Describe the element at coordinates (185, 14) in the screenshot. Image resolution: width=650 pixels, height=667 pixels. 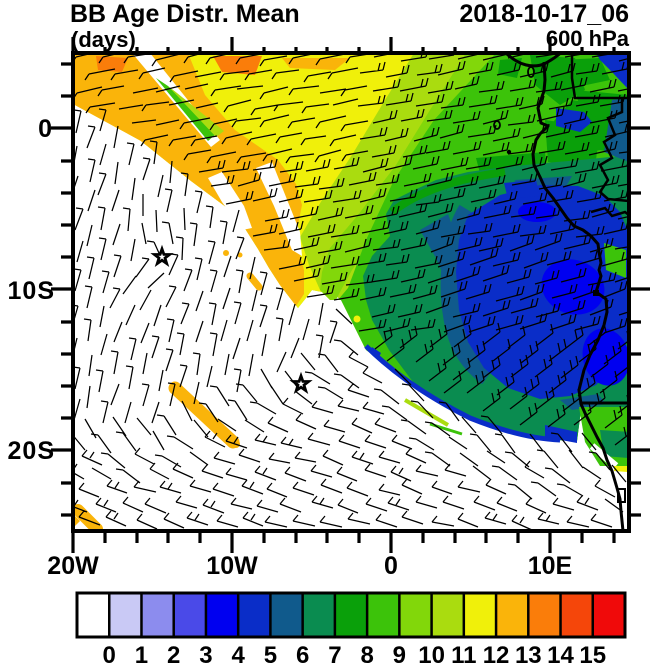
I see `svg-text: BB Age Distr. Mean` at that location.